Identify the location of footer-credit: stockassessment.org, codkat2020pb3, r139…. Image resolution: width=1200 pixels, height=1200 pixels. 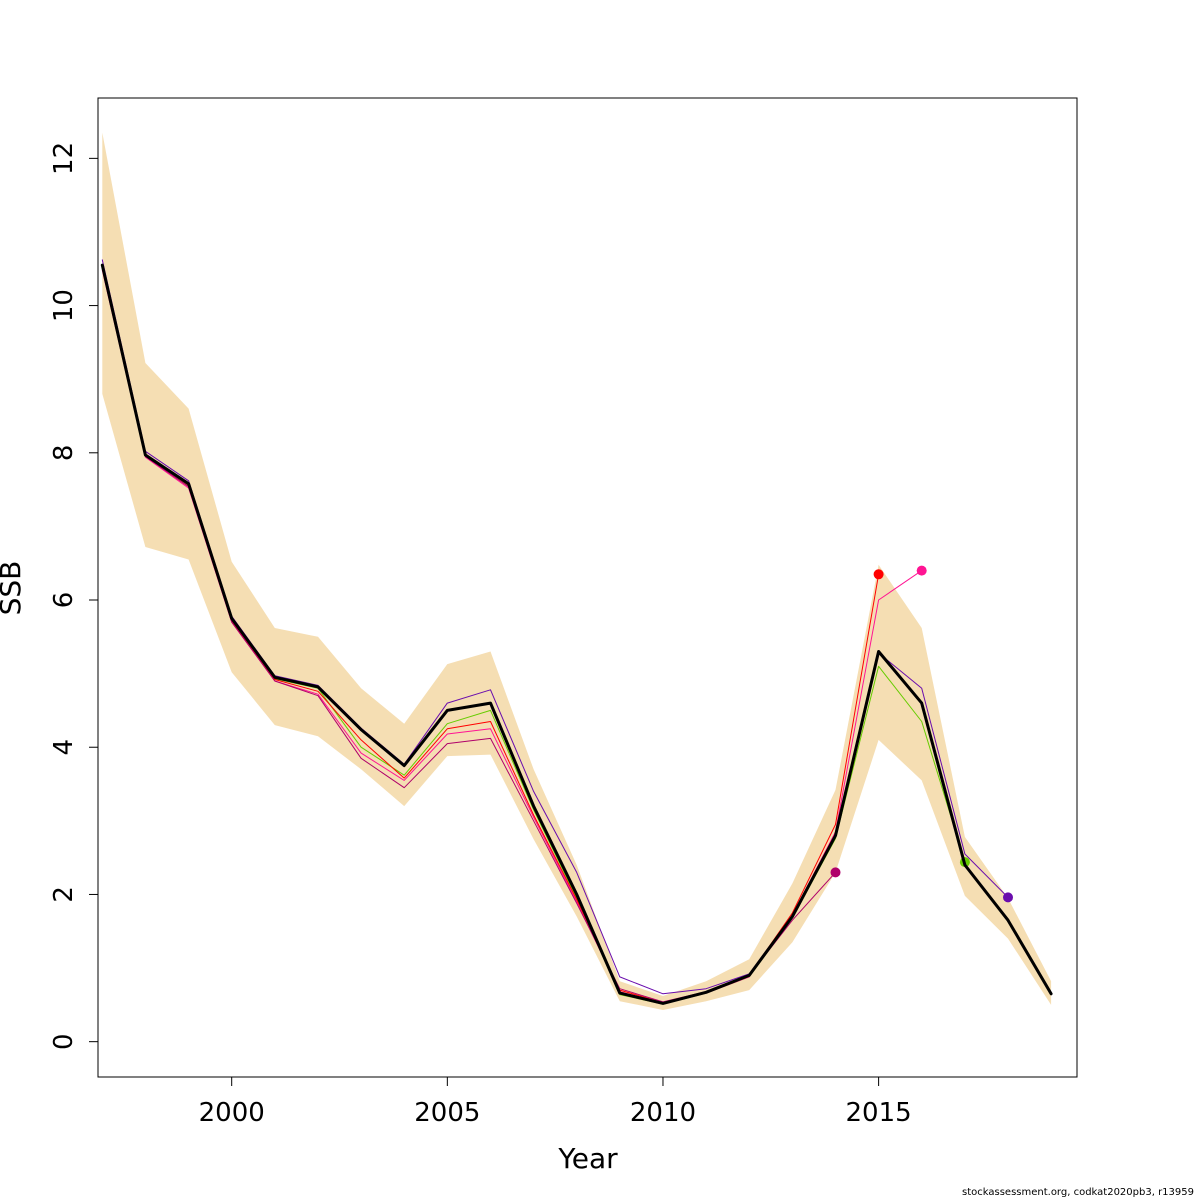
(1078, 1192).